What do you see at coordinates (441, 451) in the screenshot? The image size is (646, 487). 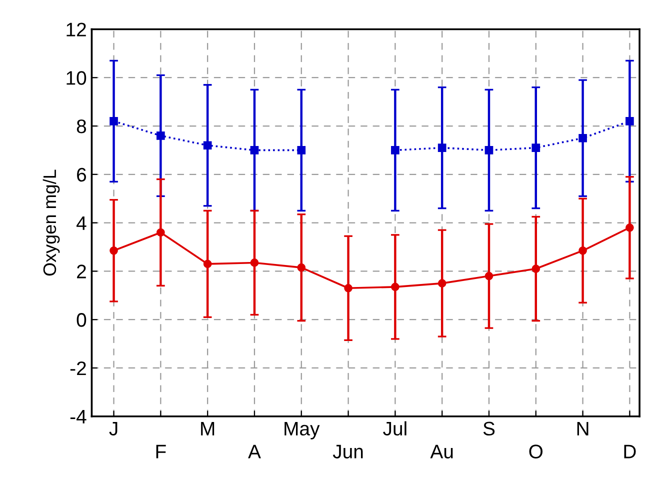 I see `x-tick-label: Au` at bounding box center [441, 451].